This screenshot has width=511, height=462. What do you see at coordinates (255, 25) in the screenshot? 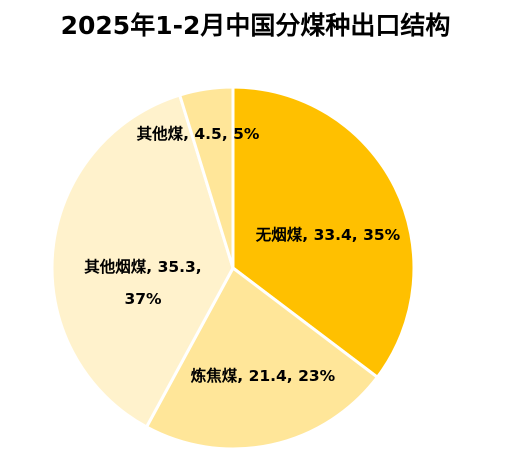
I see `chart-title: 2025年1-2月中国分煤种出口结构` at bounding box center [255, 25].